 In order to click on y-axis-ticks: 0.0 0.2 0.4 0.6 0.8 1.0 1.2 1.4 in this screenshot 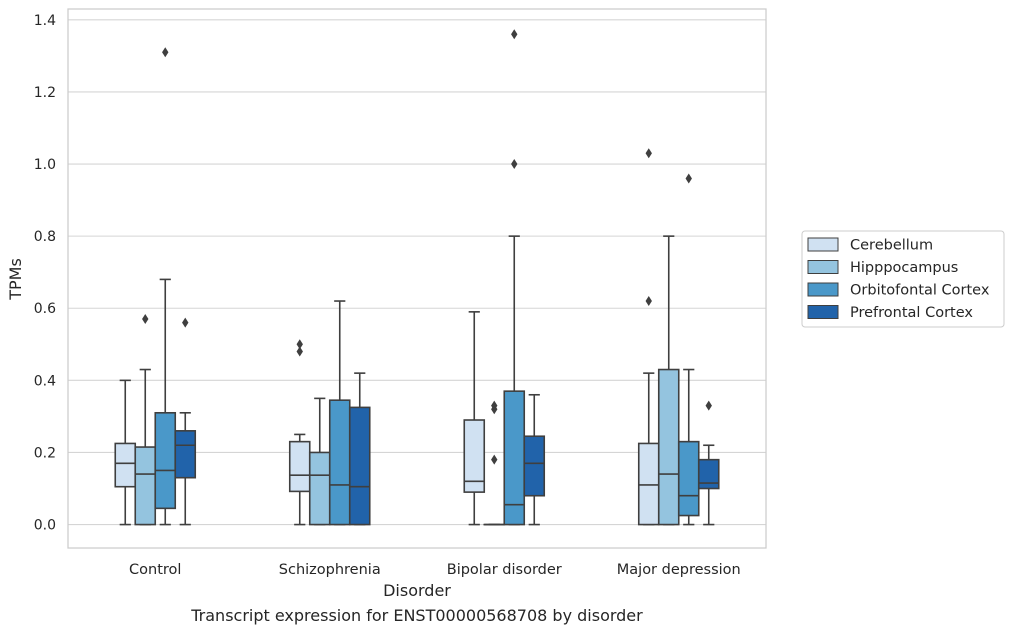, I will do `click(45, 273)`.